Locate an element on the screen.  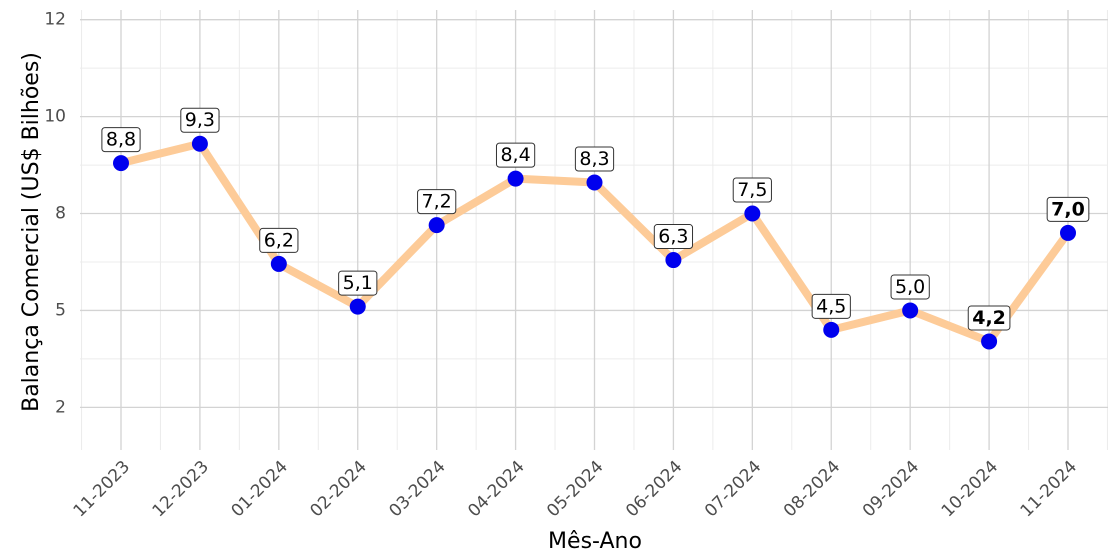
value-label: 8,8 is located at coordinates (121, 140).